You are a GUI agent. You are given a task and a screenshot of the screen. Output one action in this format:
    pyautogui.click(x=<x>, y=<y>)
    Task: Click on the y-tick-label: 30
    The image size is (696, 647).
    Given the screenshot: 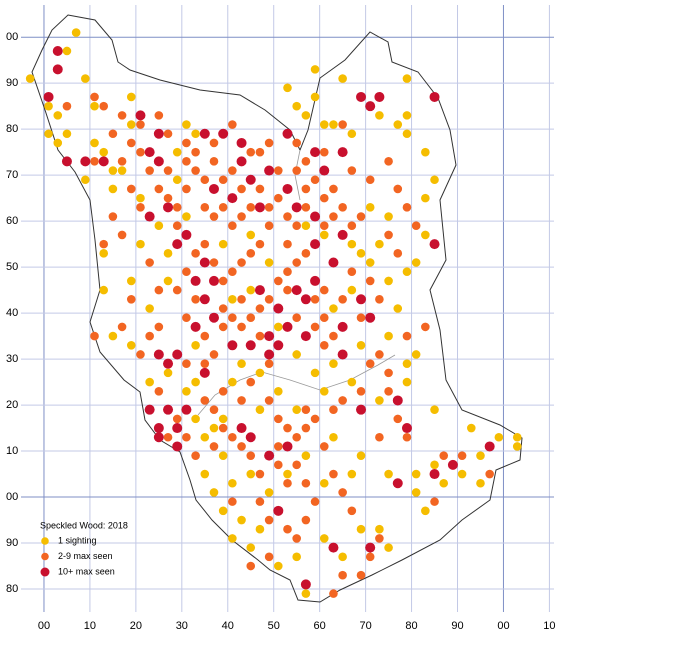 What is the action you would take?
    pyautogui.click(x=12, y=359)
    